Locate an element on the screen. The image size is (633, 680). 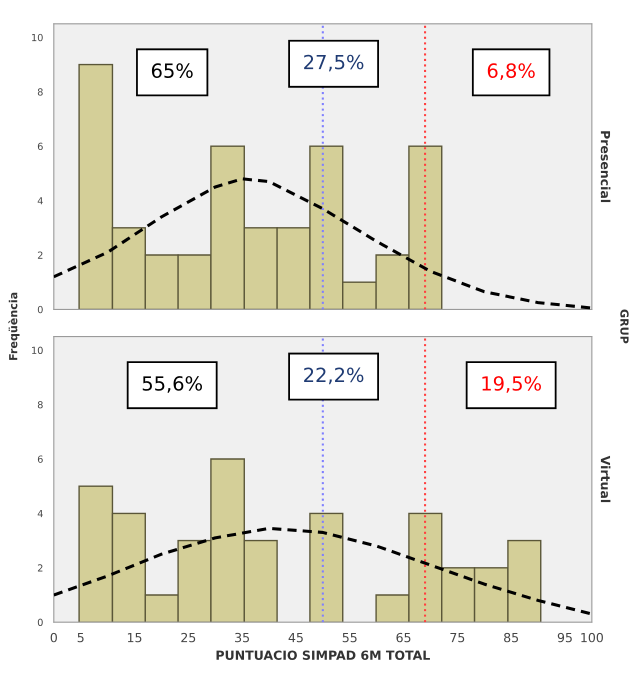
x-tick-label: 55 is located at coordinates (349, 637).